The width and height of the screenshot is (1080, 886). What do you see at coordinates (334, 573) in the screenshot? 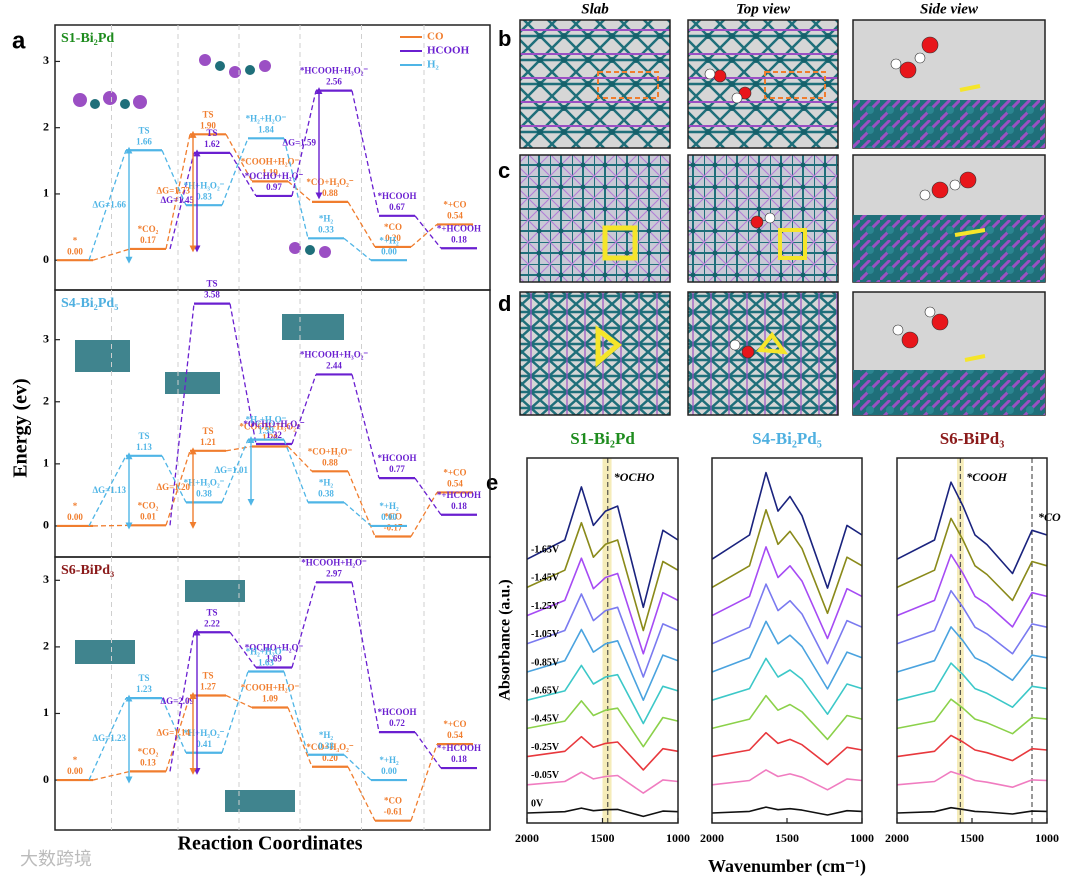
I see `energy-value: 2.97` at bounding box center [334, 573].